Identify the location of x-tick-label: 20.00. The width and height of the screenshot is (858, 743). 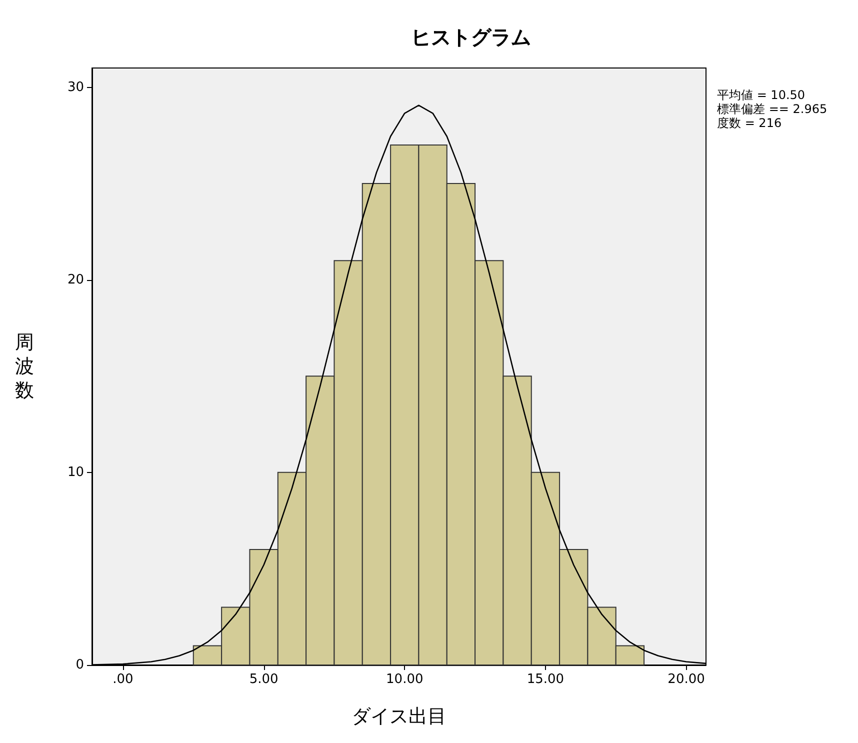
(686, 679).